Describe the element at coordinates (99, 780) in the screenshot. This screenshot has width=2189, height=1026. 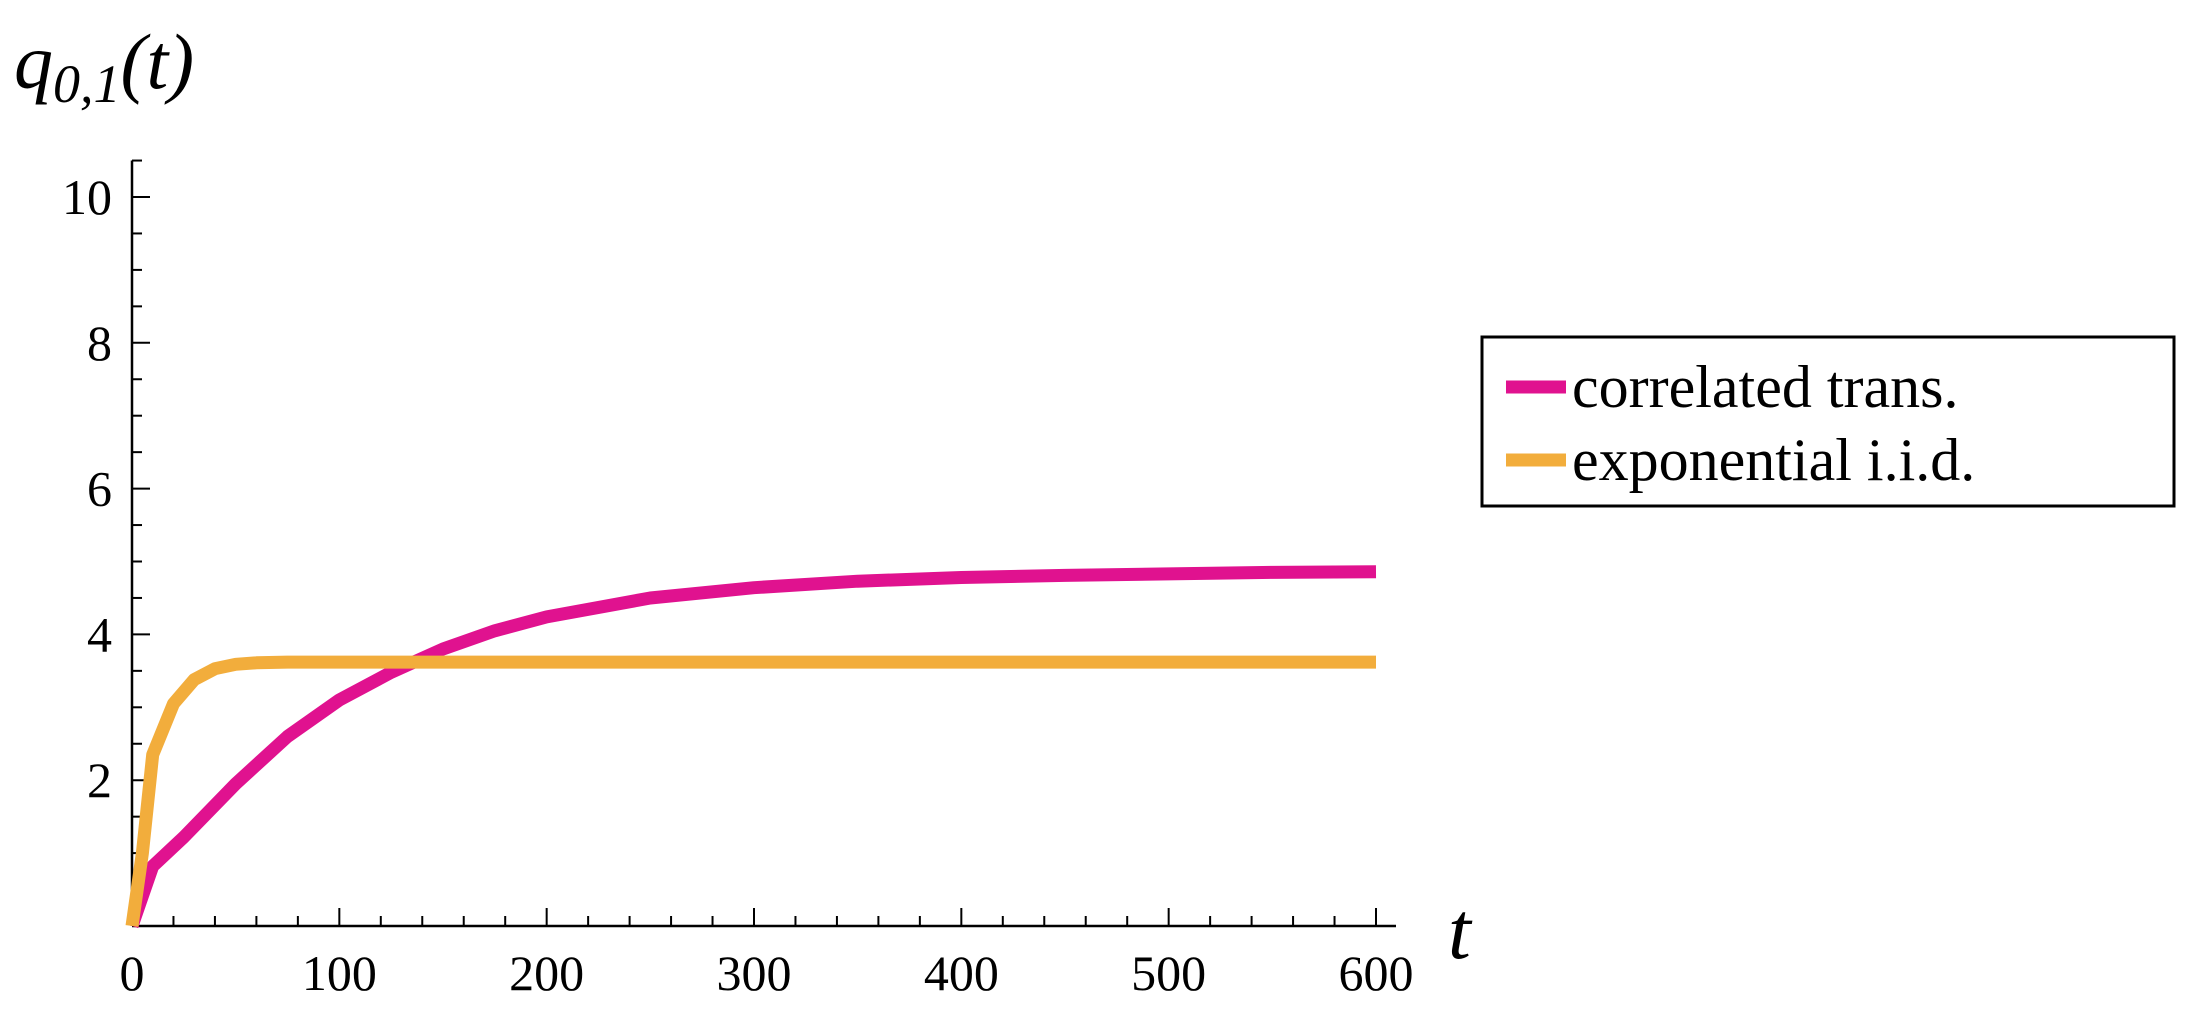
I see `y-tick-label: 2` at that location.